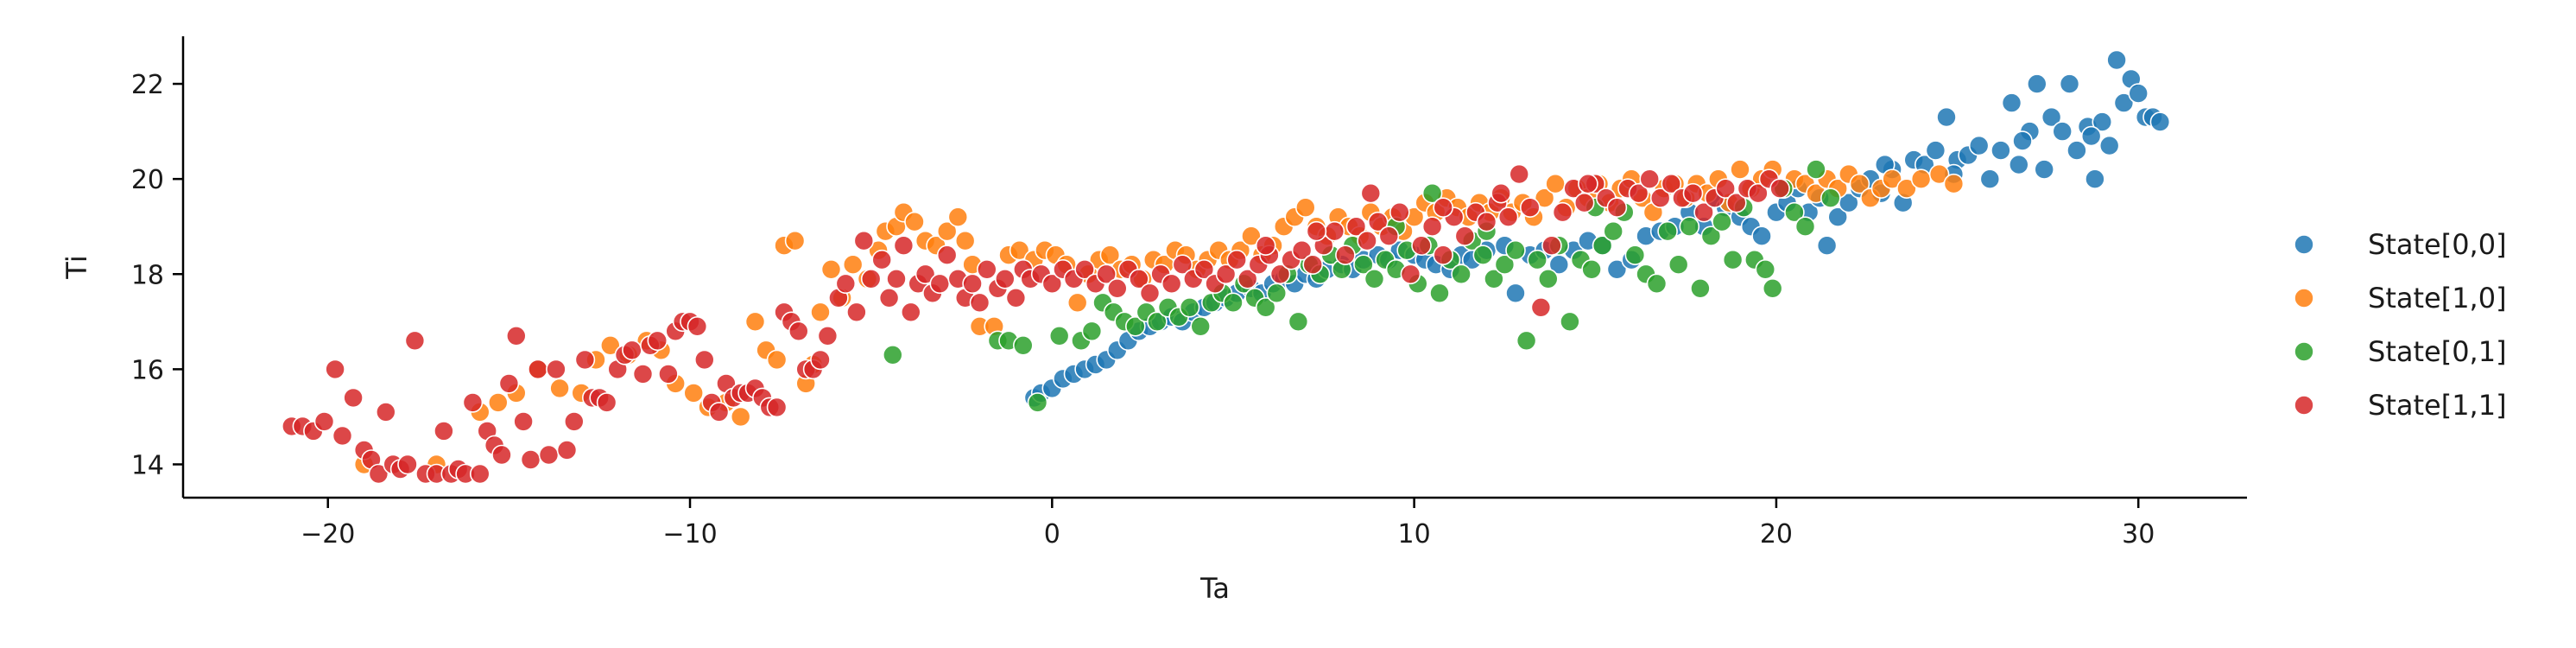 The image size is (2576, 648). I want to click on legend: State[0,0] State[1,0] State[0,1] State[1,1], so click(2400, 325).